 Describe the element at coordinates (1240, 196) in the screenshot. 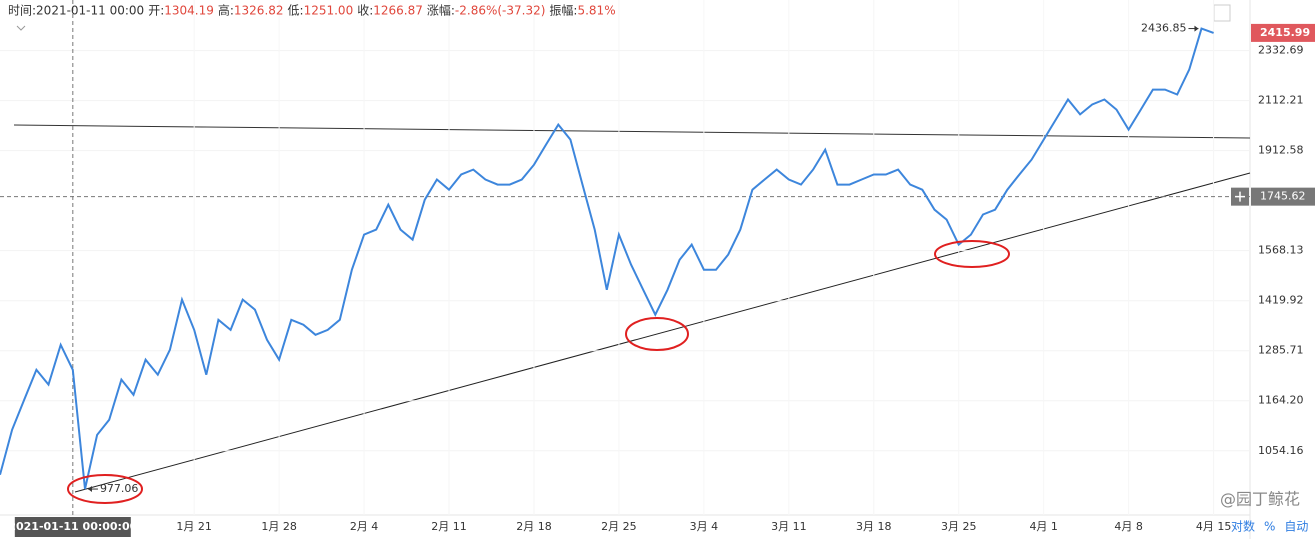

I see `add-icon` at that location.